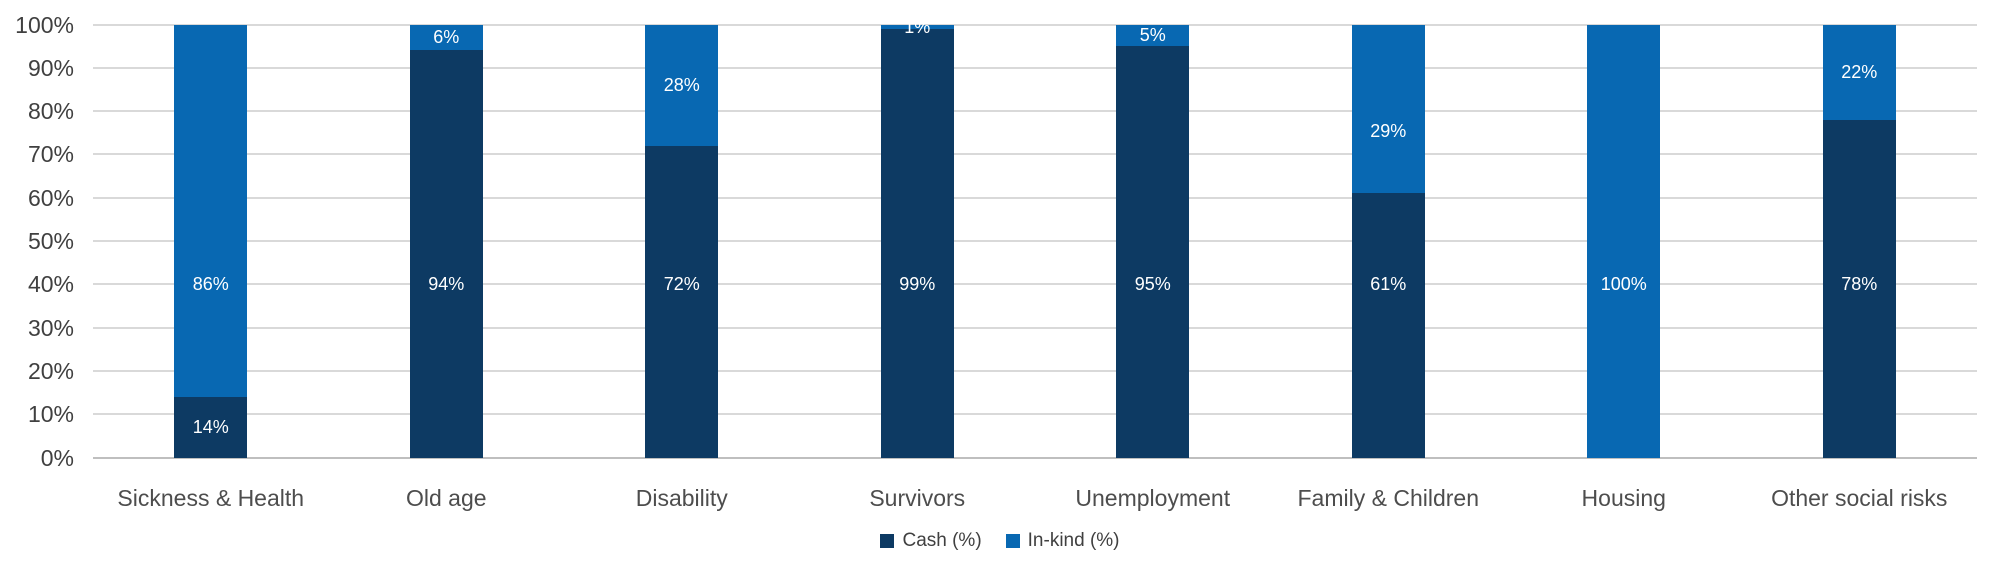 This screenshot has height=574, width=2000. What do you see at coordinates (1152, 284) in the screenshot?
I see `data-label-cash: 95%` at bounding box center [1152, 284].